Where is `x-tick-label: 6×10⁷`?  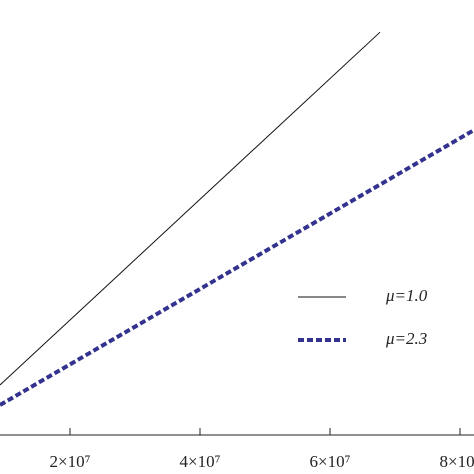 x-tick-label: 6×10⁷ is located at coordinates (330, 461).